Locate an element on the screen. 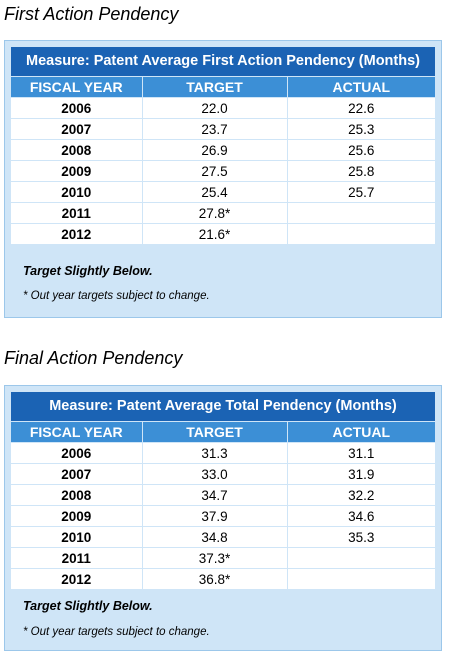 The image size is (450, 658). table-row: 2012 36.8* is located at coordinates (223, 579).